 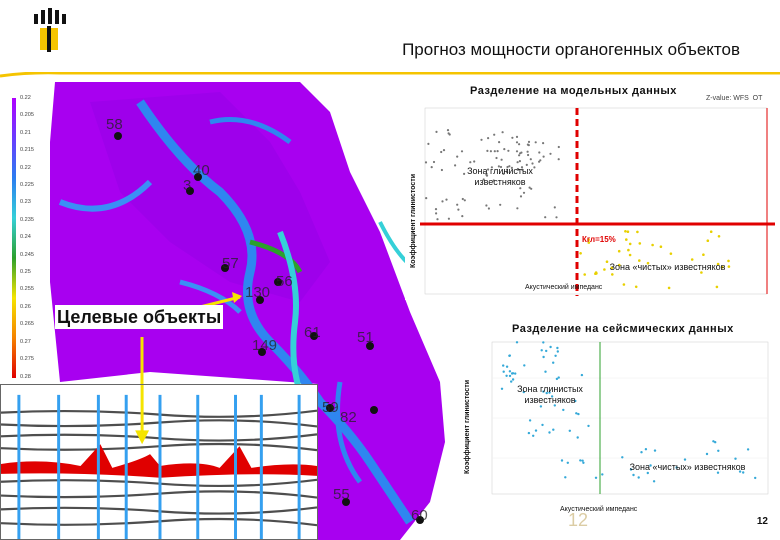 What do you see at coordinates (419, 515) in the screenshot?
I see `well-label: 60` at bounding box center [419, 515].